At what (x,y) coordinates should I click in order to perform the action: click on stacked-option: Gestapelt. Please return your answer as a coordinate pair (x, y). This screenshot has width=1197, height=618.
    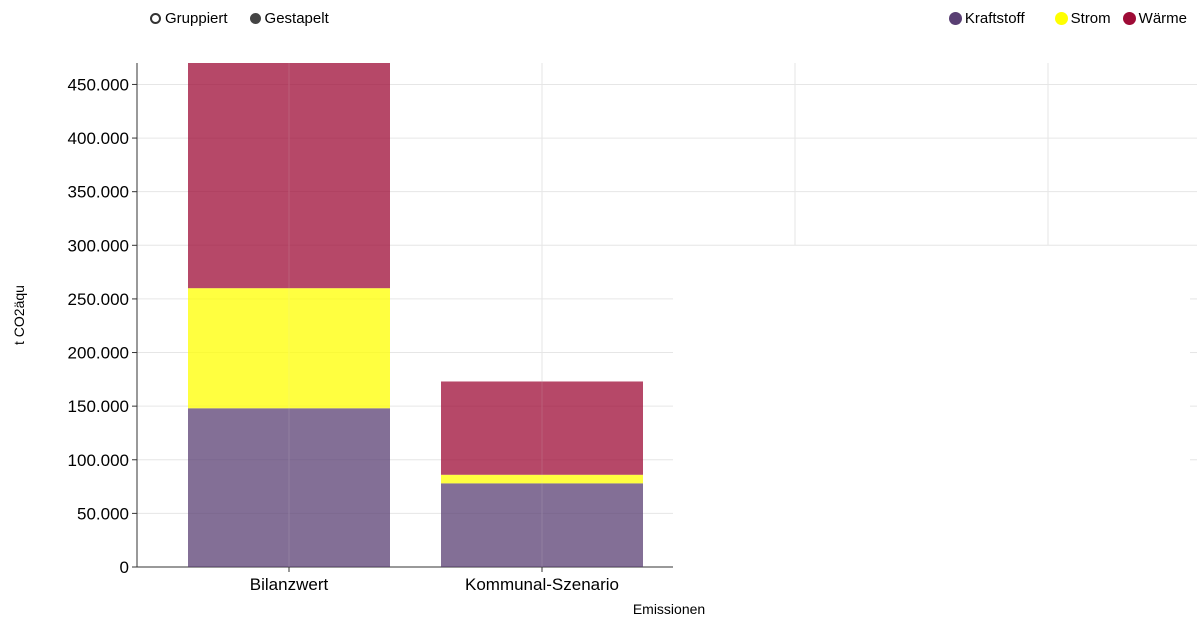
    Looking at the image, I should click on (289, 18).